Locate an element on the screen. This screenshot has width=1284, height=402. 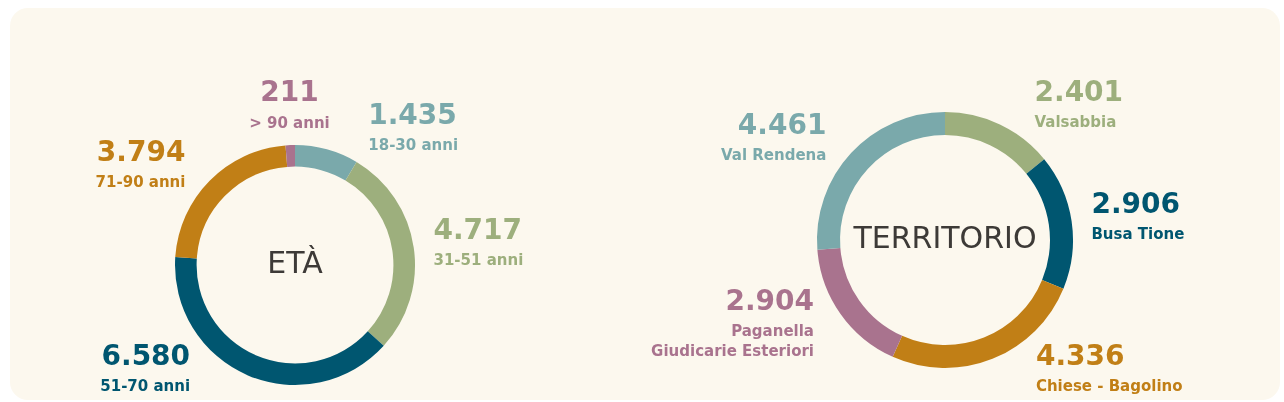
data-label: 2.401 is located at coordinates (1079, 91).